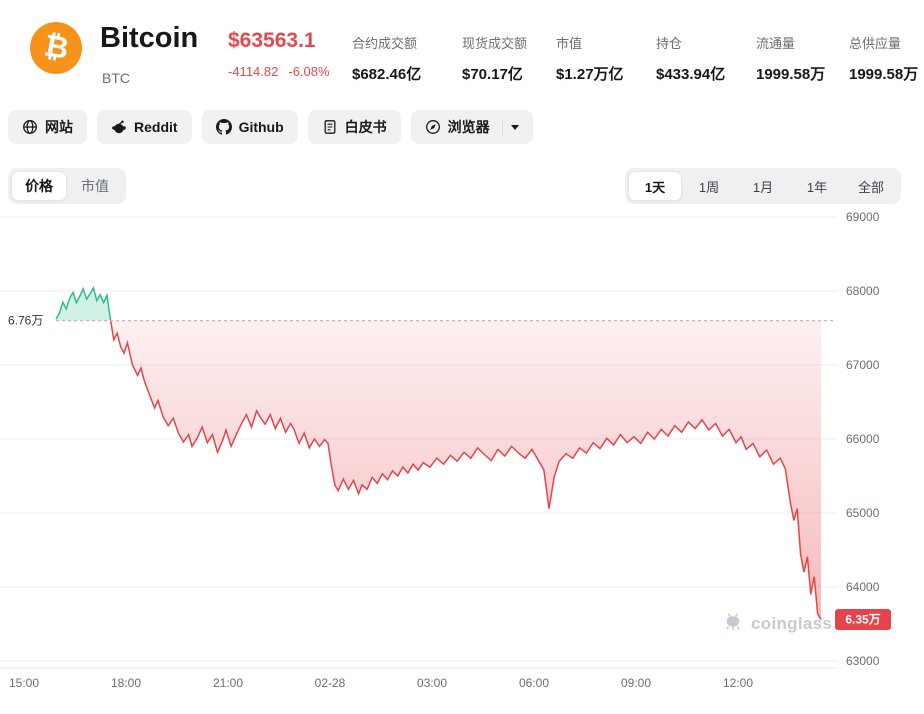 This screenshot has height=714, width=924. What do you see at coordinates (738, 683) in the screenshot?
I see `x-axis-label: 12:00` at bounding box center [738, 683].